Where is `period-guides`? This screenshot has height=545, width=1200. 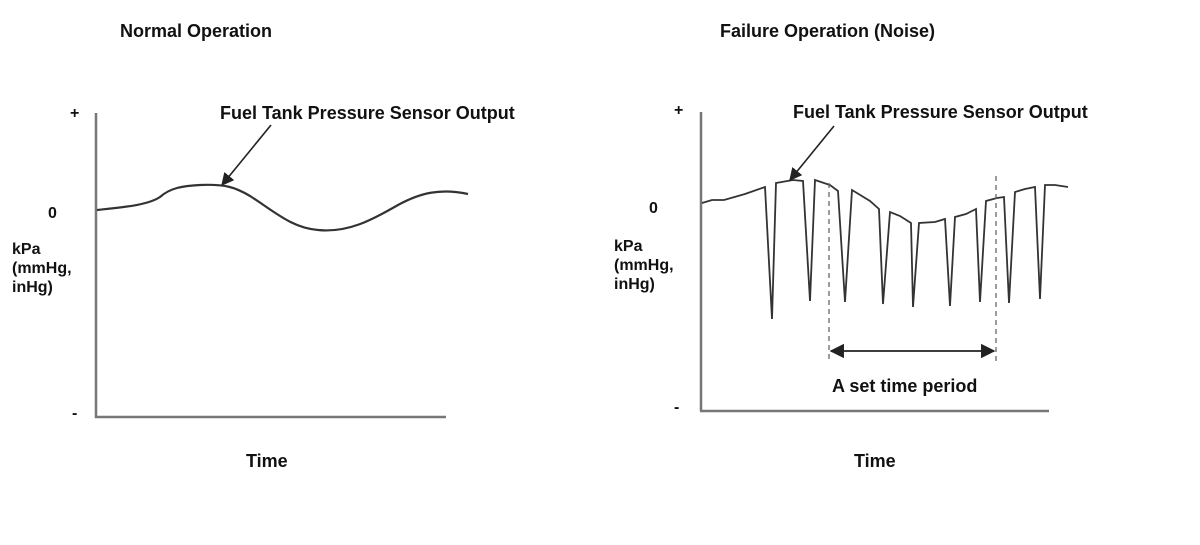 period-guides is located at coordinates (912, 268).